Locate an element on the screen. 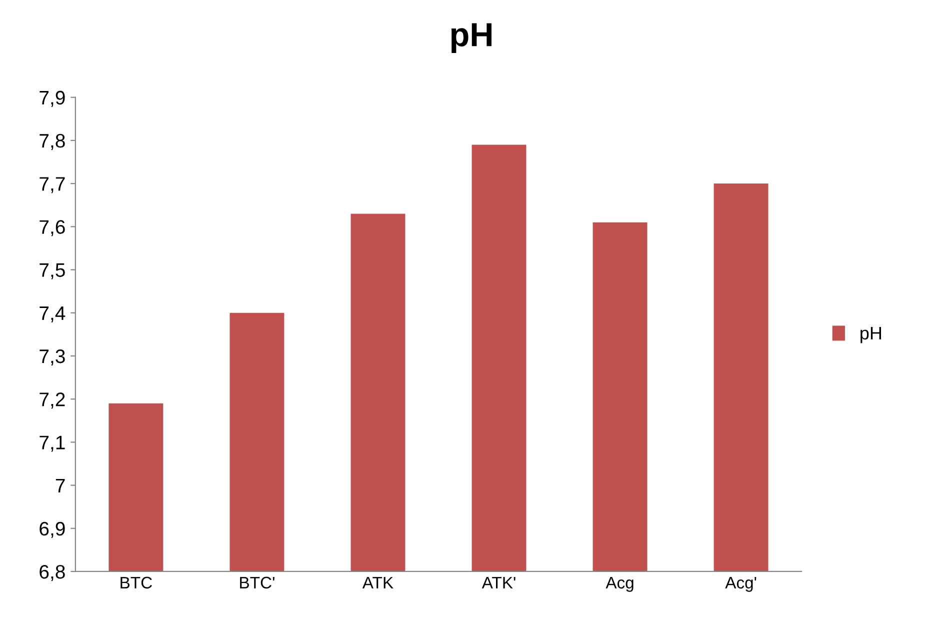 This screenshot has width=943, height=628. y-tick-label: 7,7 is located at coordinates (52, 185).